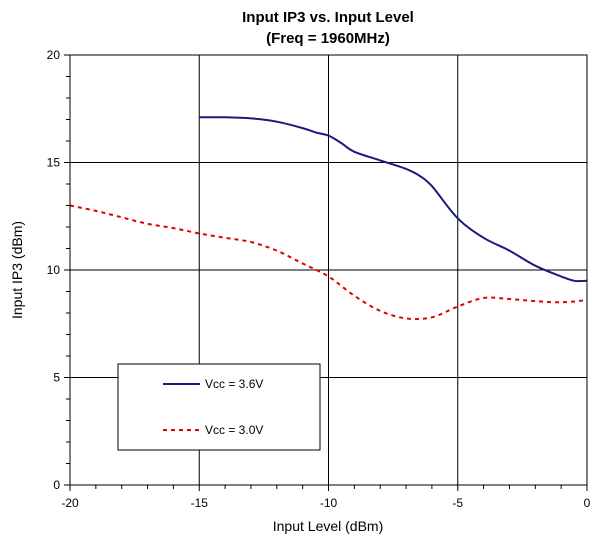 Image resolution: width=597 pixels, height=540 pixels. I want to click on y-tick-label: 5, so click(56, 378).